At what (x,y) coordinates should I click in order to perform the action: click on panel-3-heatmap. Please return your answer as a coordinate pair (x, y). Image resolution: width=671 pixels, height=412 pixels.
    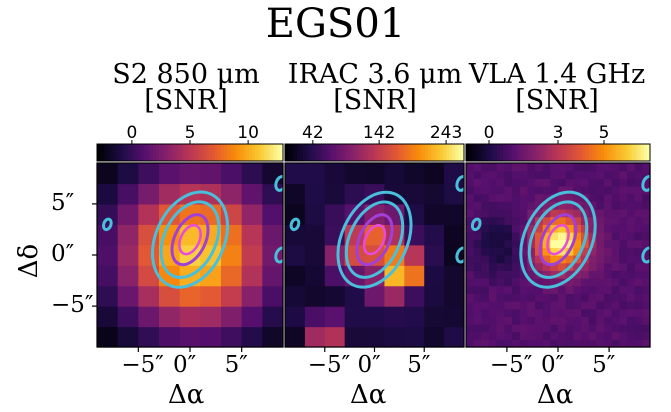
    Looking at the image, I should click on (558, 255).